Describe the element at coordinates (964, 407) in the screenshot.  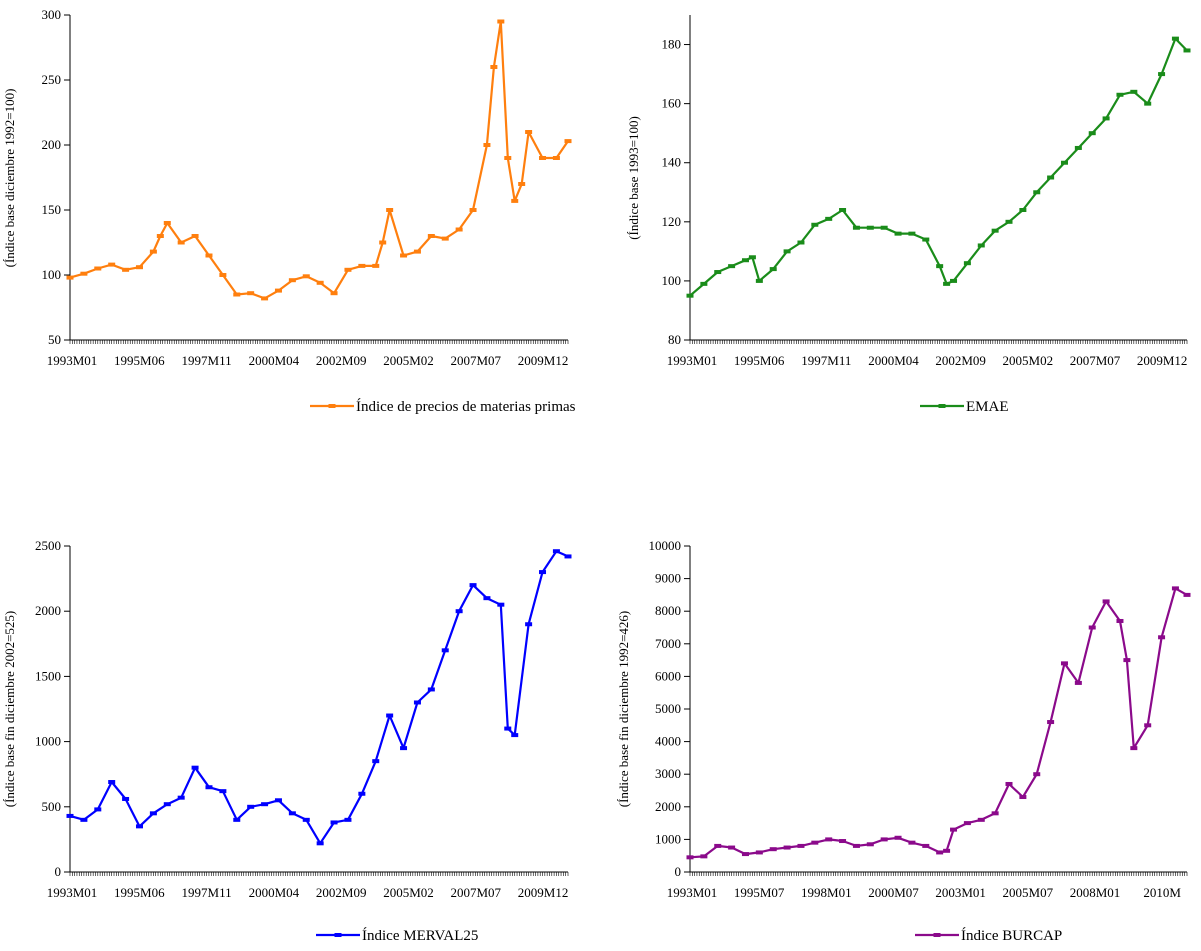
I see `legend: EMAE` at that location.